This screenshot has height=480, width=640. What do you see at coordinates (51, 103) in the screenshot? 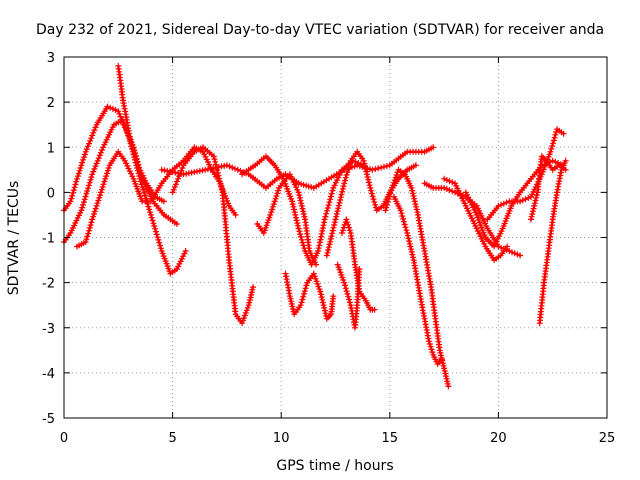
I see `y-tick-label: 2` at bounding box center [51, 103].